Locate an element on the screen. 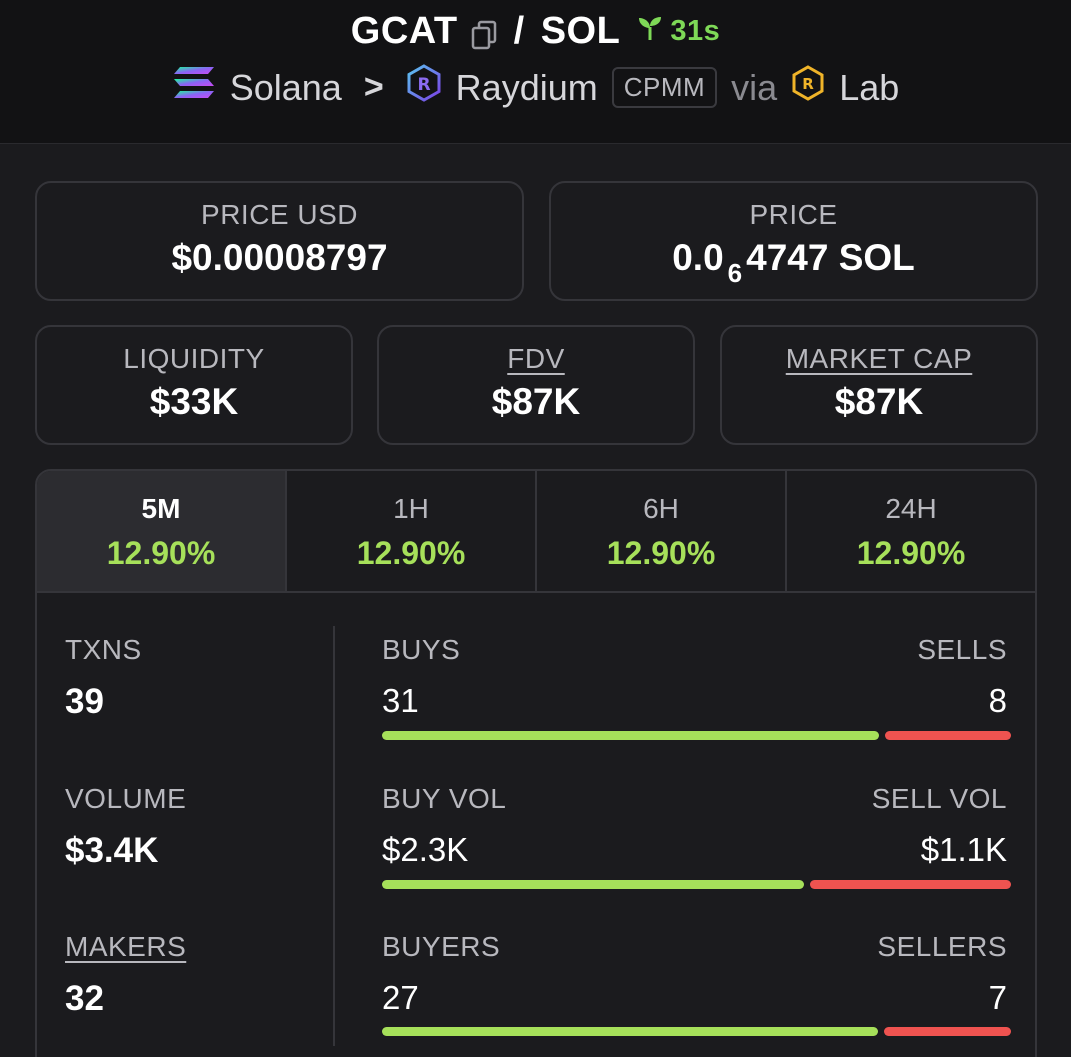  buyers-bar is located at coordinates (630, 1031).